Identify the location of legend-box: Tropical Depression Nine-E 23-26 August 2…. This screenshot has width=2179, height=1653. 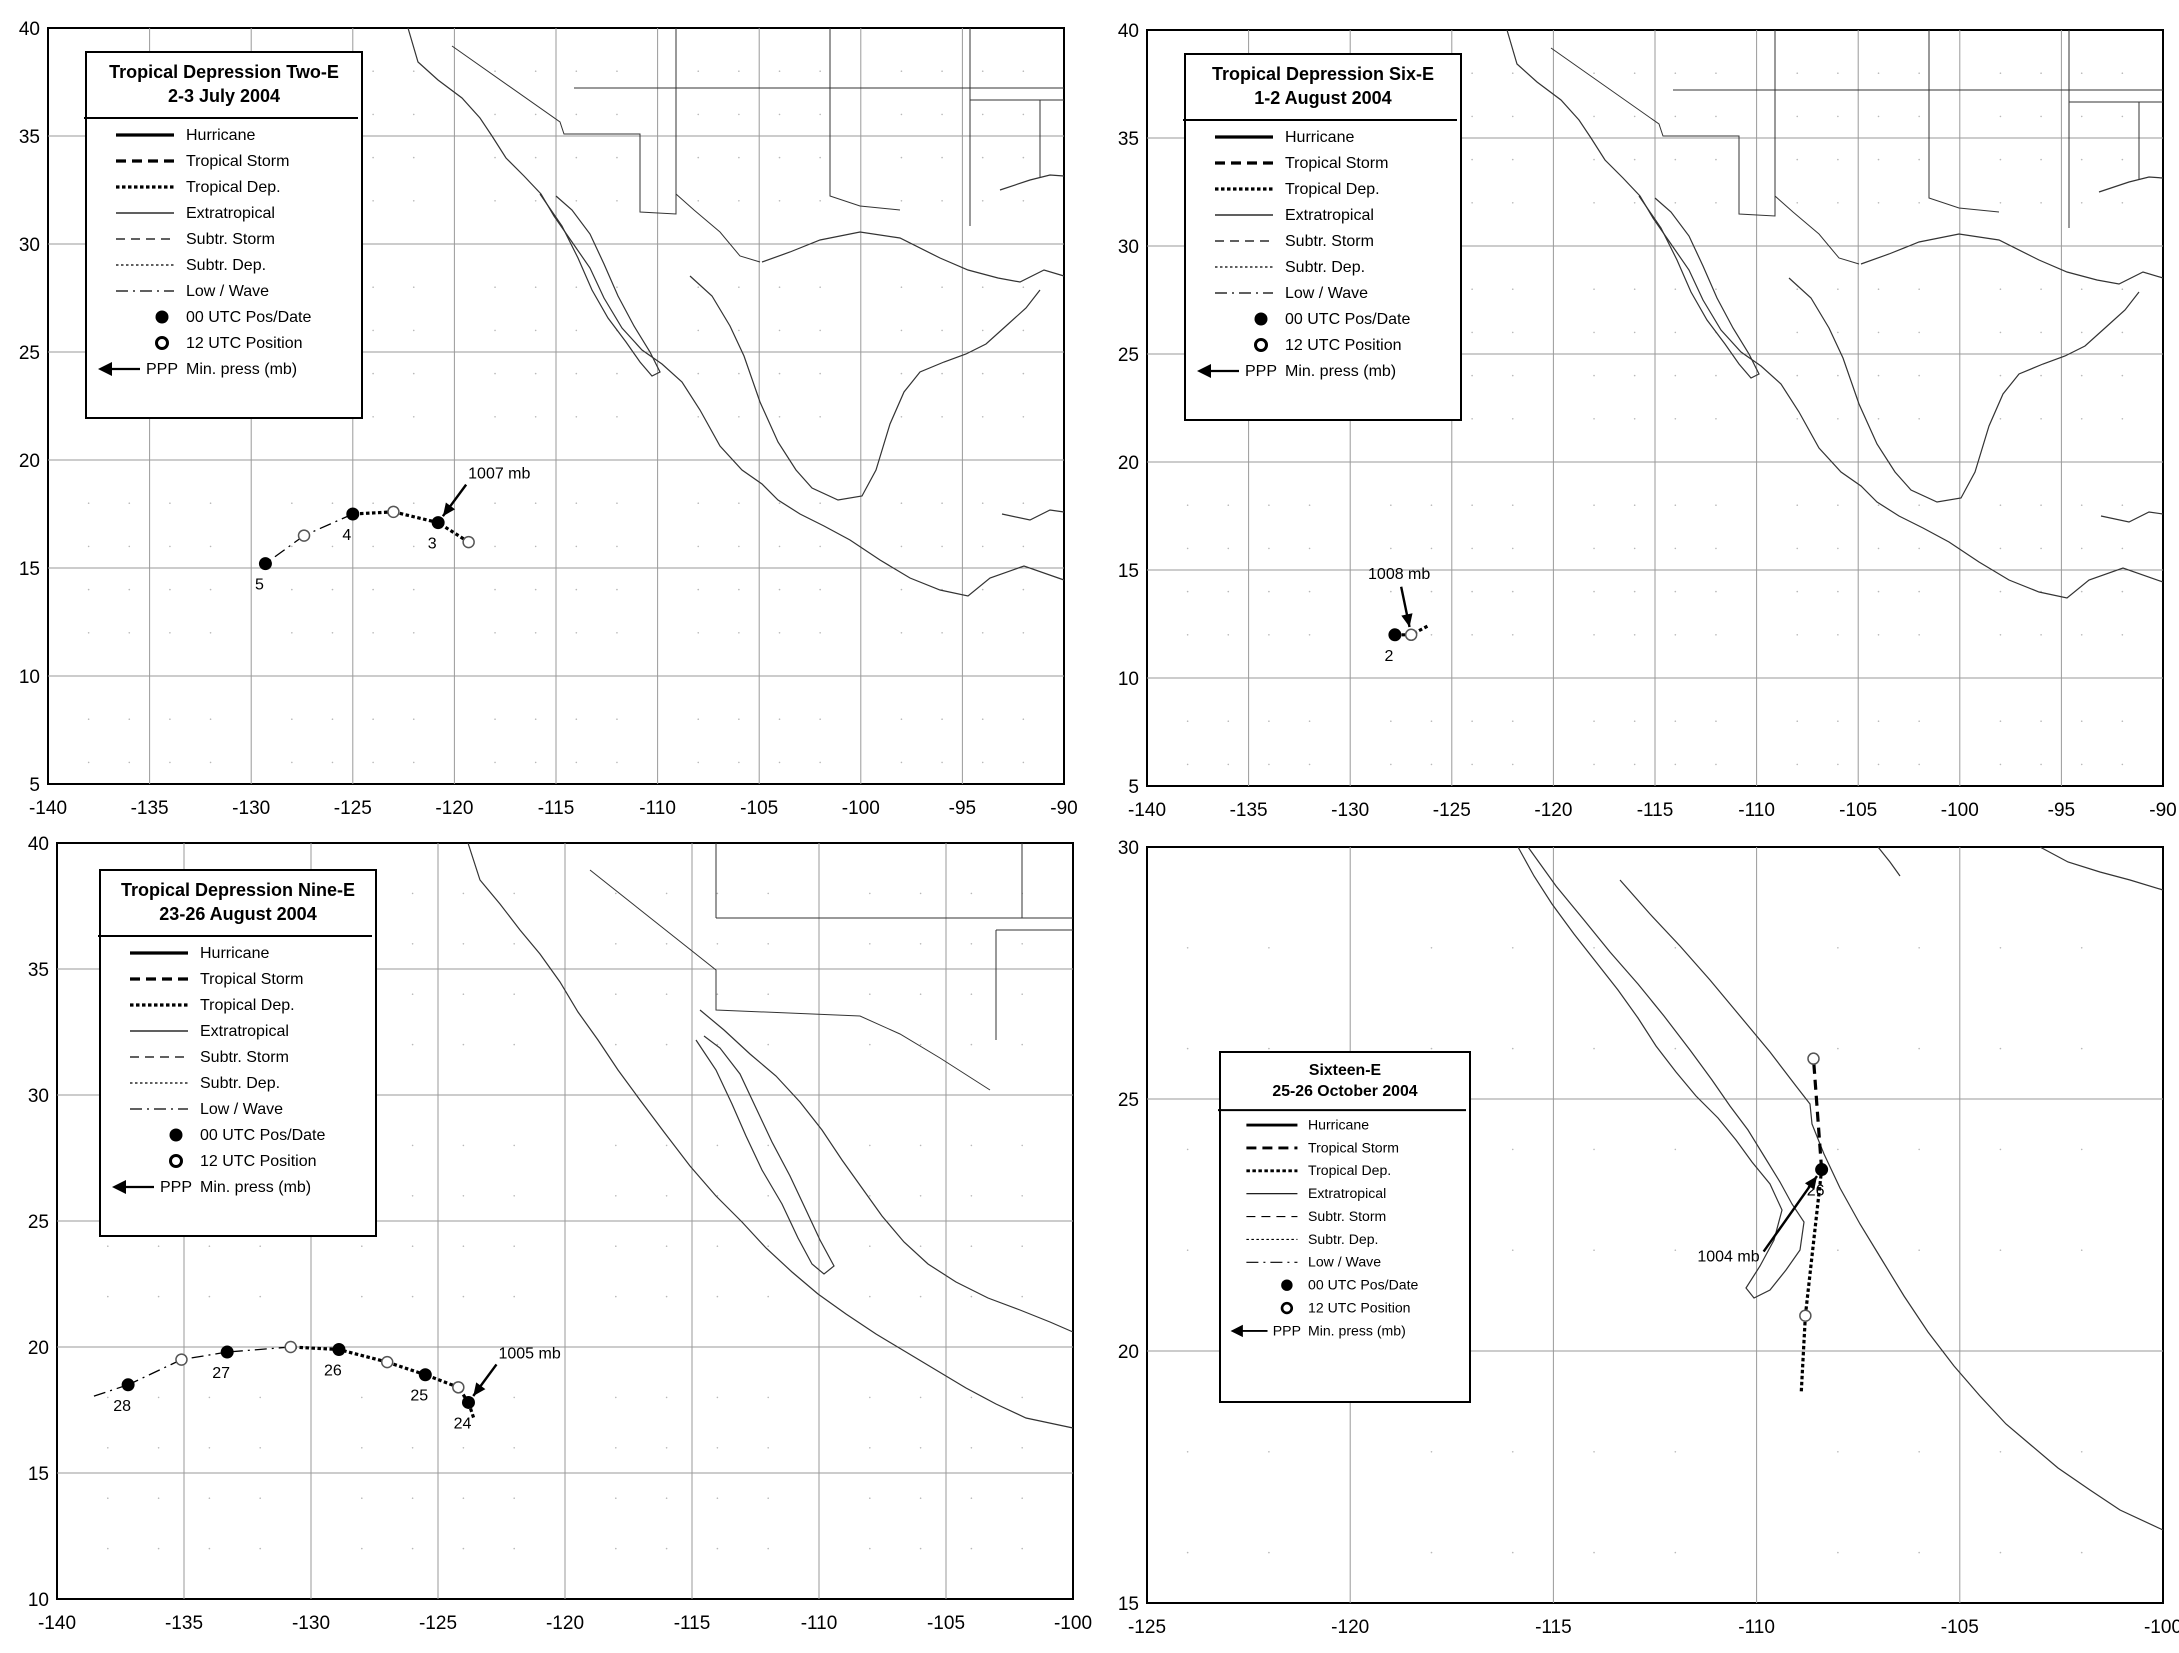
(237, 1053).